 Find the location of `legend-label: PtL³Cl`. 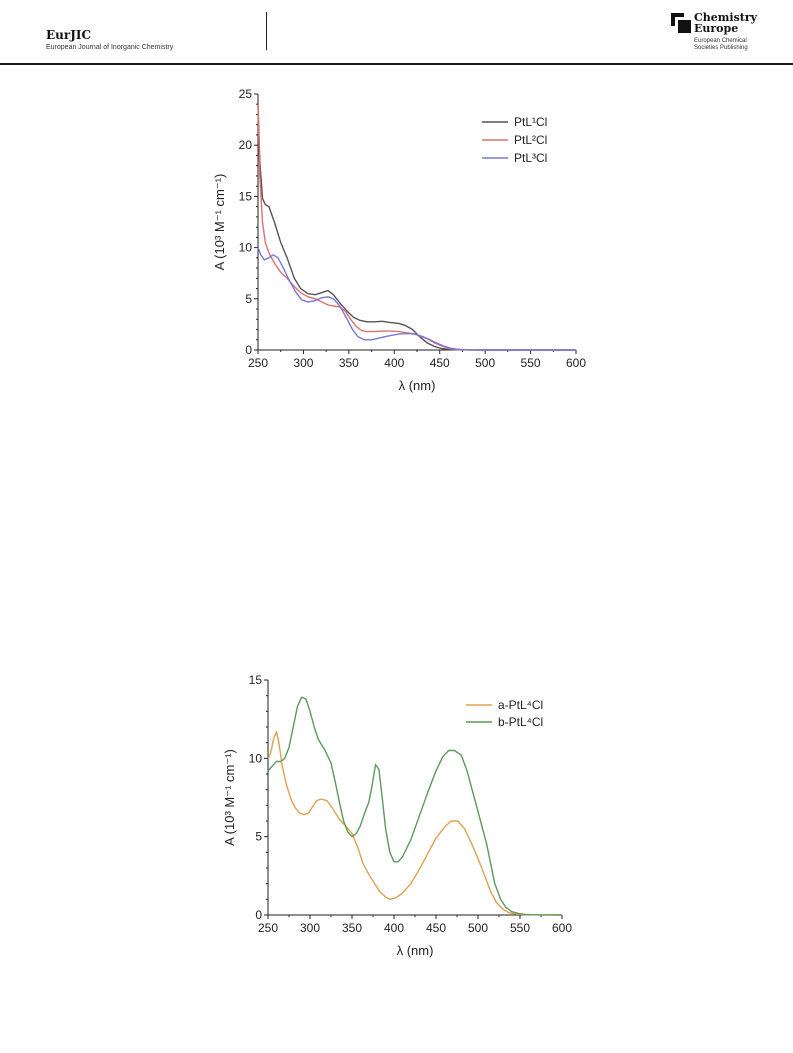

legend-label: PtL³Cl is located at coordinates (530, 158).